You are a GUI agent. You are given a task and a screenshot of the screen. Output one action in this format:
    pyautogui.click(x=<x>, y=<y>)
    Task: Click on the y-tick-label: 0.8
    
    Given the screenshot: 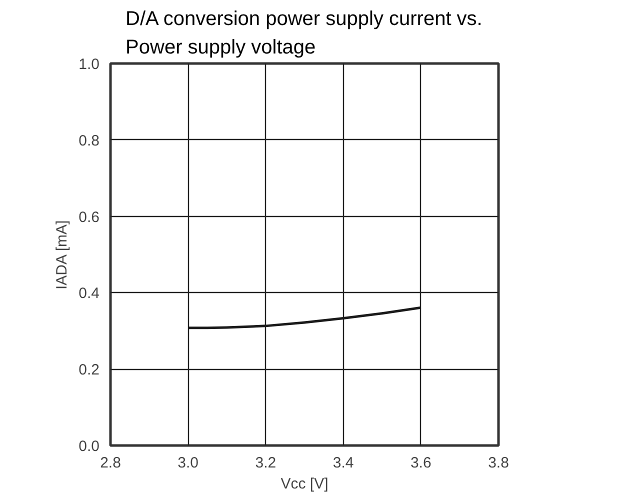 What is the action you would take?
    pyautogui.click(x=89, y=141)
    